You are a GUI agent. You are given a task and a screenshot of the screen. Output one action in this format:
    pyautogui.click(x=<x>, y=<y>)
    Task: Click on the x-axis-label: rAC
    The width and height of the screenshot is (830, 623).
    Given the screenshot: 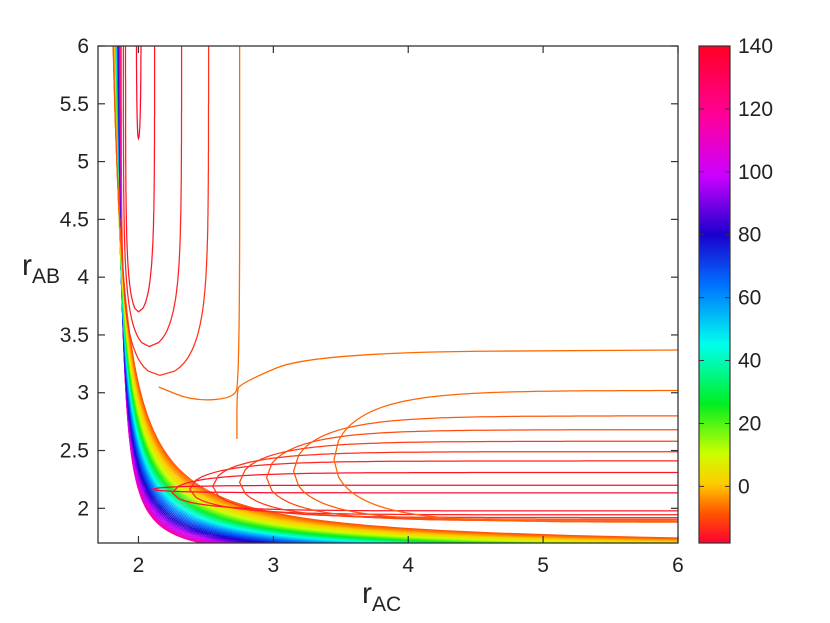 What is the action you would take?
    pyautogui.click(x=381, y=596)
    